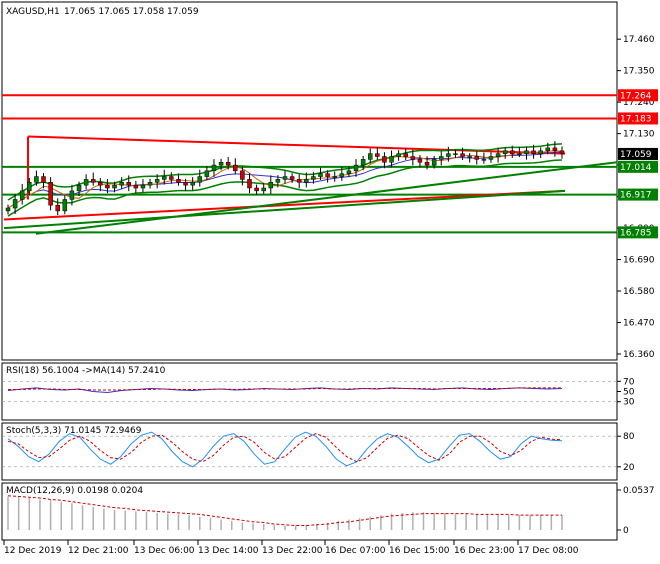  Describe the element at coordinates (285, 389) in the screenshot. I see `rsi-series-line` at that location.